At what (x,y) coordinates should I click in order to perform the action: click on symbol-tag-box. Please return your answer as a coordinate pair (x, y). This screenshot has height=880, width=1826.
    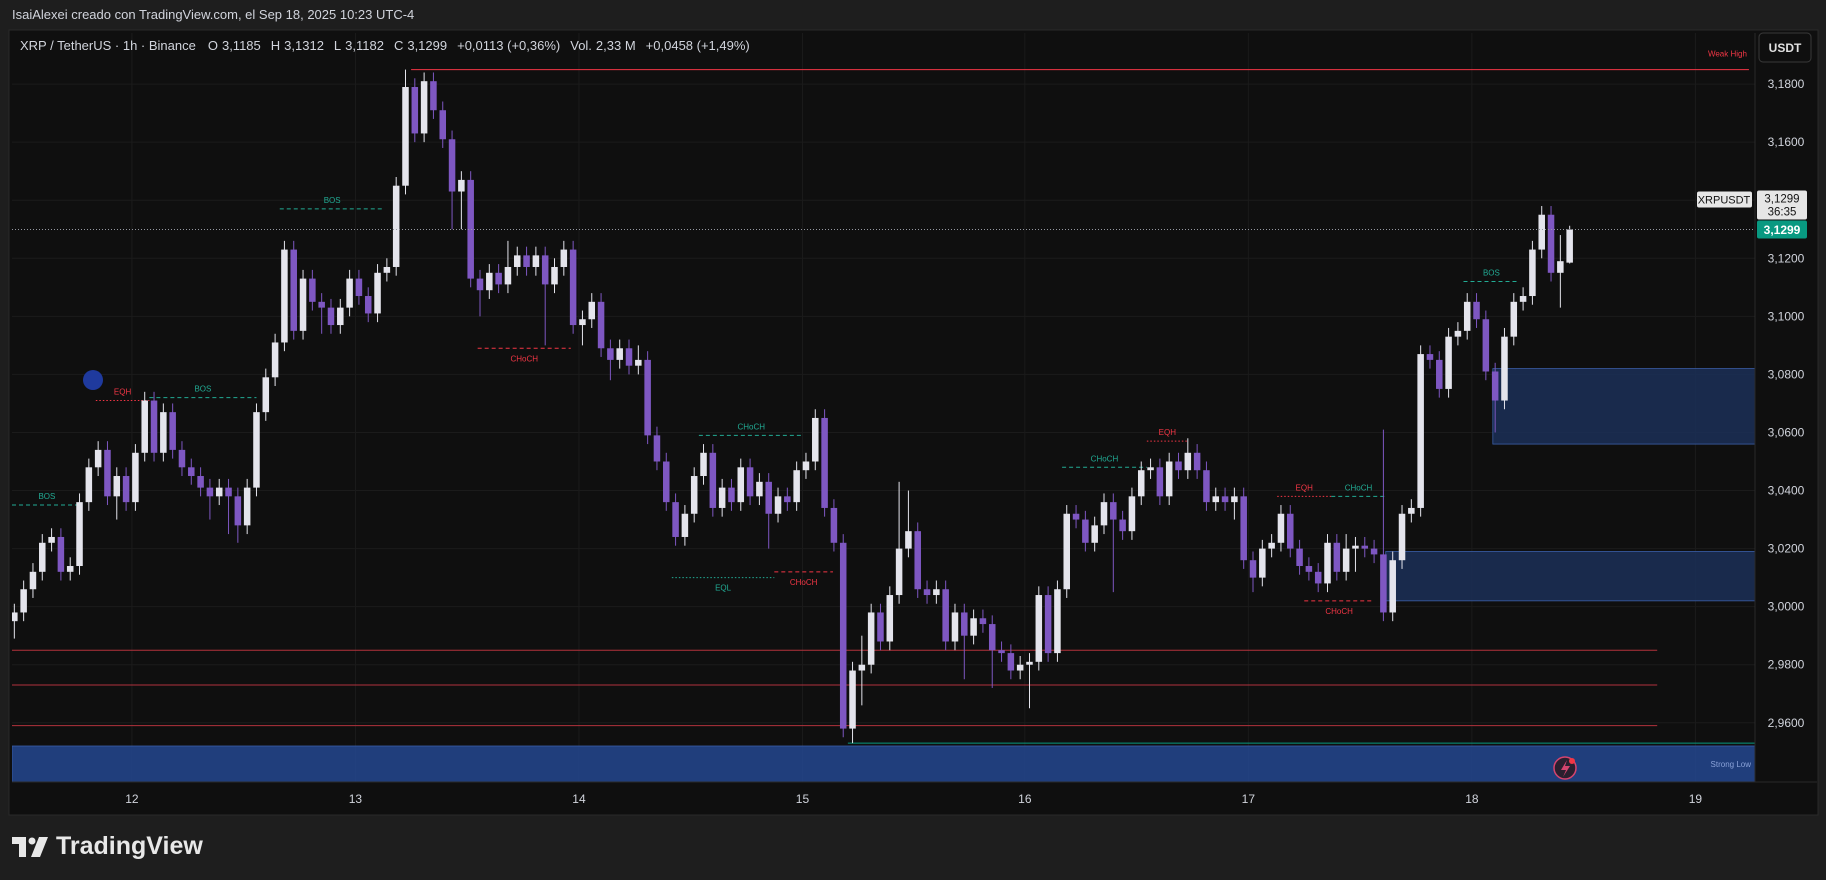
    Looking at the image, I should click on (1724, 199).